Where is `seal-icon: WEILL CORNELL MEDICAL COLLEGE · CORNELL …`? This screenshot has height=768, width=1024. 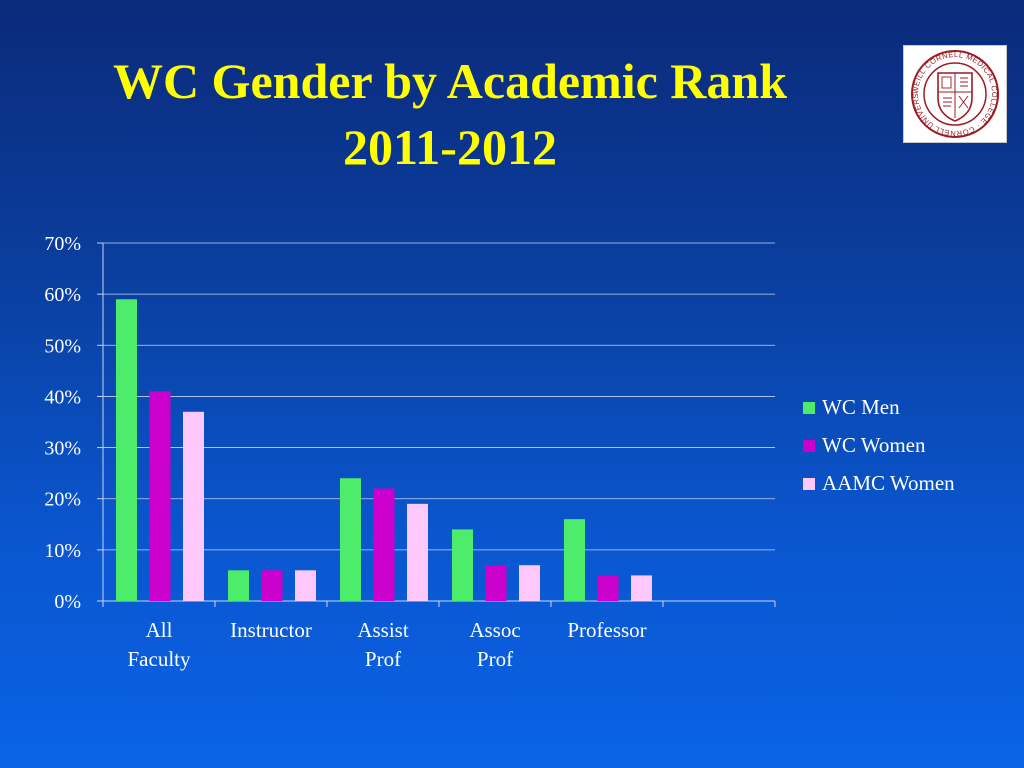 seal-icon: WEILL CORNELL MEDICAL COLLEGE · CORNELL … is located at coordinates (950, 88).